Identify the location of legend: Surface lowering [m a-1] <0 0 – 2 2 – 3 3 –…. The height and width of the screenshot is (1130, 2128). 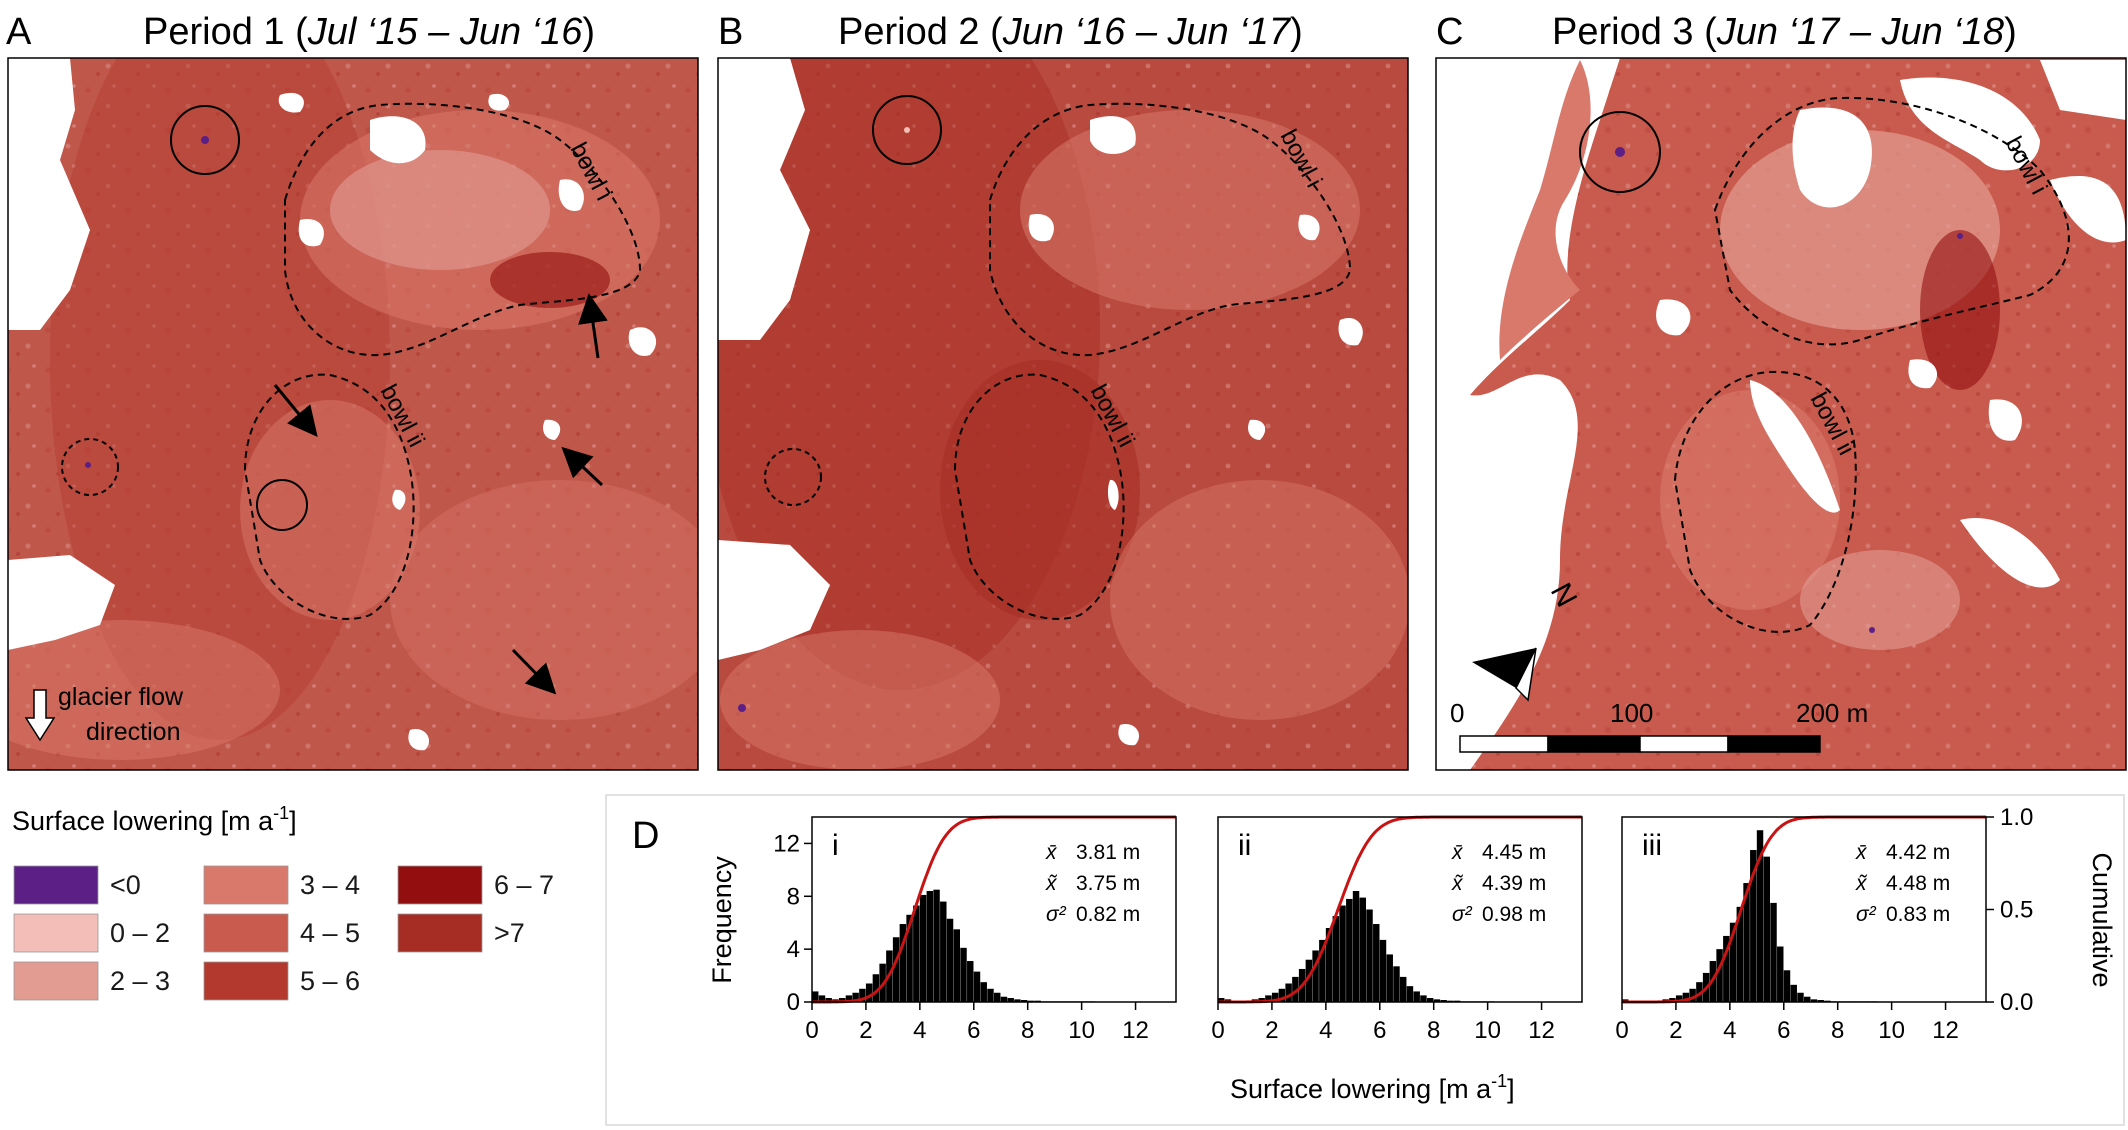
(283, 902).